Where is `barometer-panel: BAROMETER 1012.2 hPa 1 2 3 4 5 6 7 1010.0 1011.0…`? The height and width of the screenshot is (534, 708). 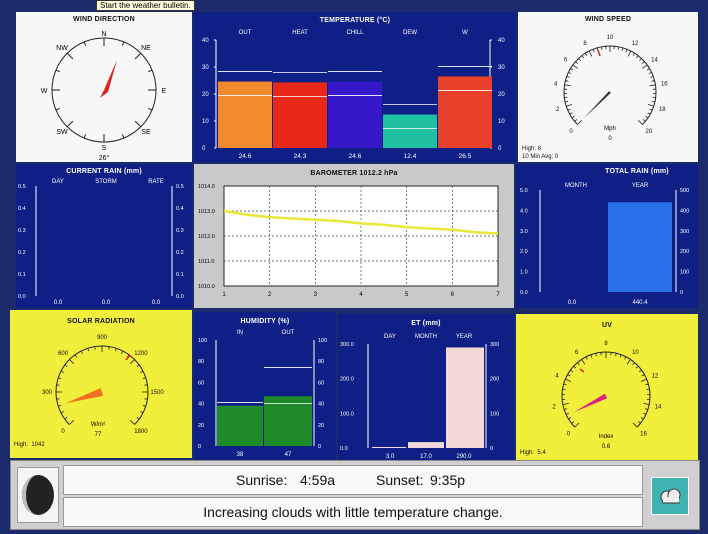
barometer-panel: BAROMETER 1012.2 hPa 1 2 3 4 5 6 7 1010.0 1011.0… is located at coordinates (354, 236).